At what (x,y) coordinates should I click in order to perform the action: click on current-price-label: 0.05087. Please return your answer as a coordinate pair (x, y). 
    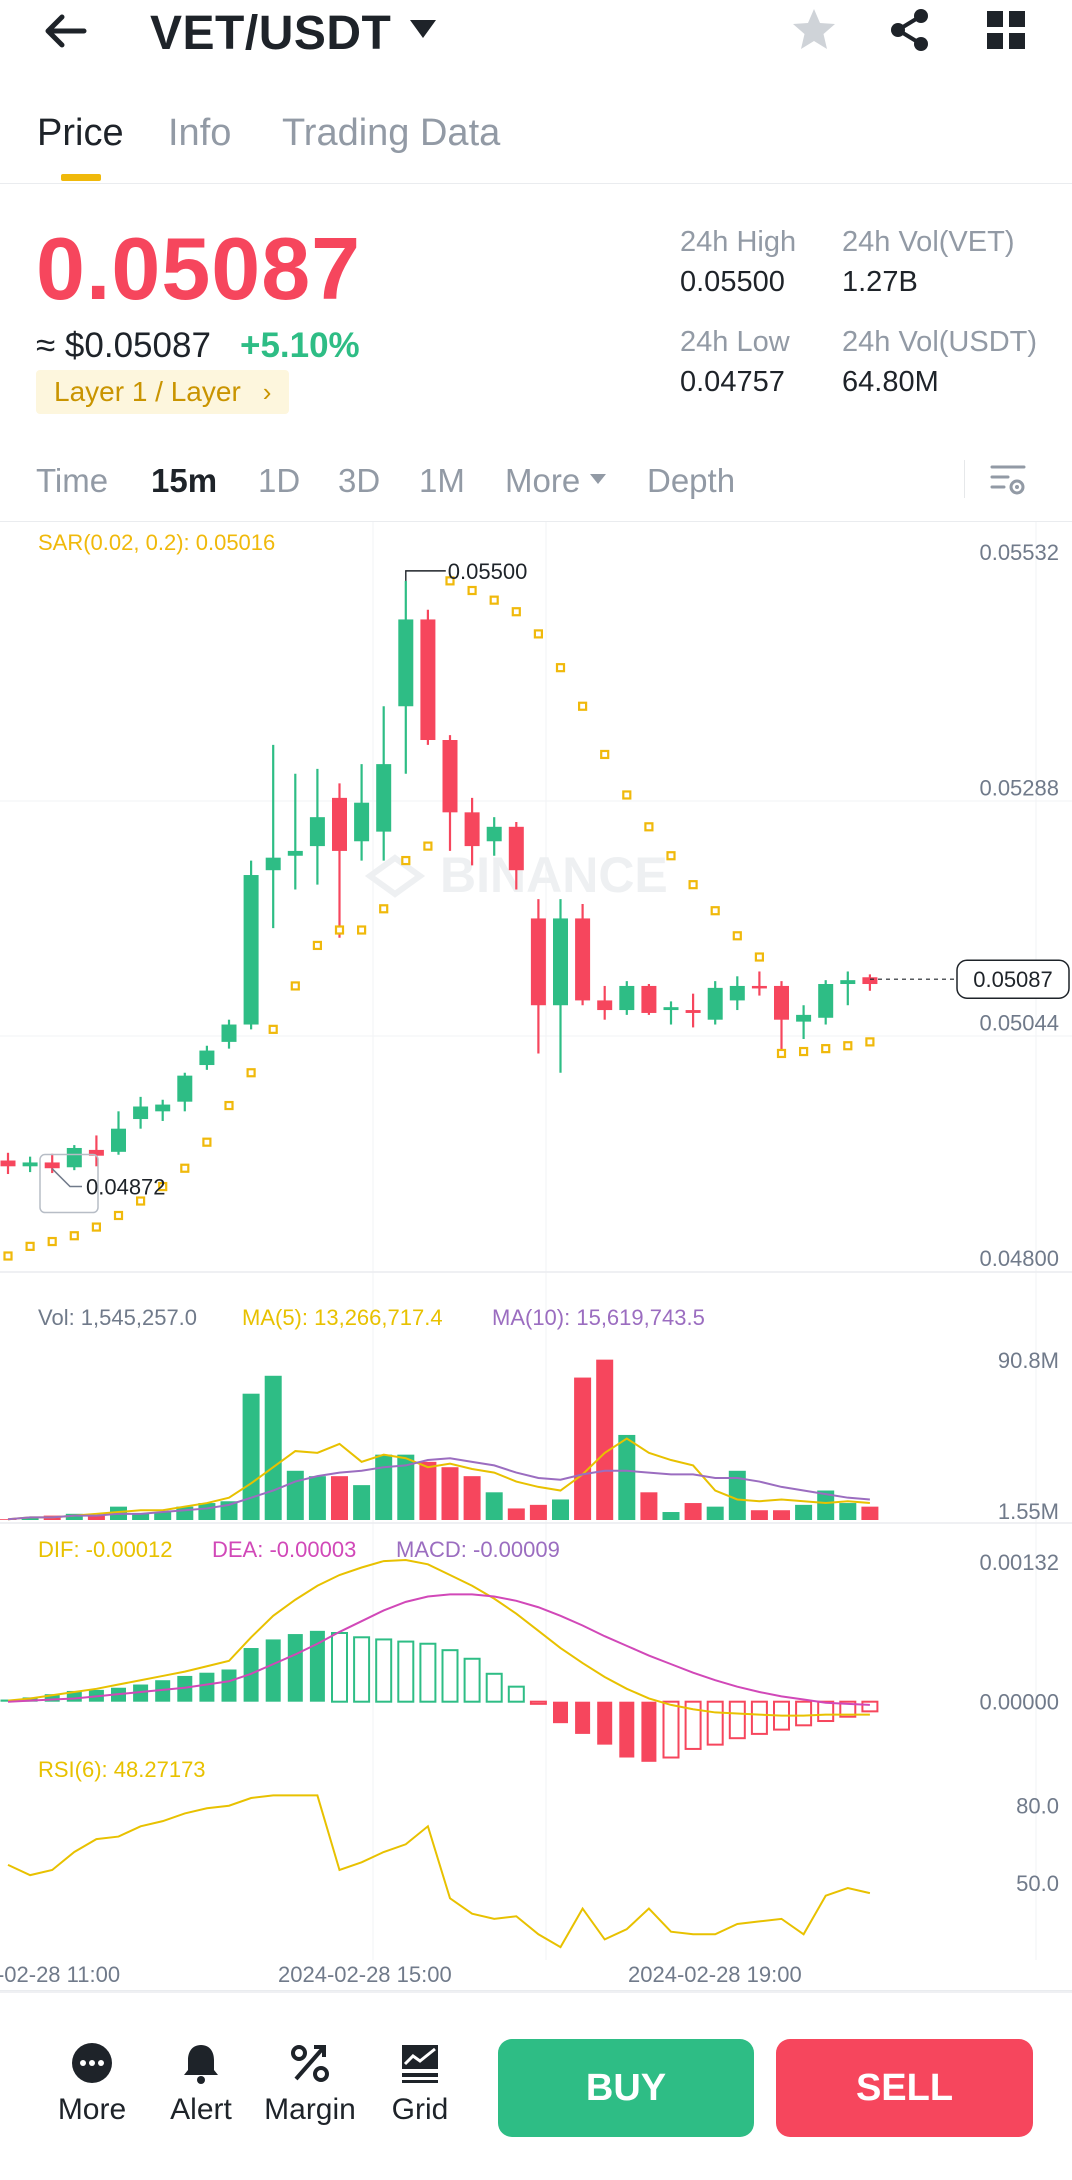
    Looking at the image, I should click on (1013, 979).